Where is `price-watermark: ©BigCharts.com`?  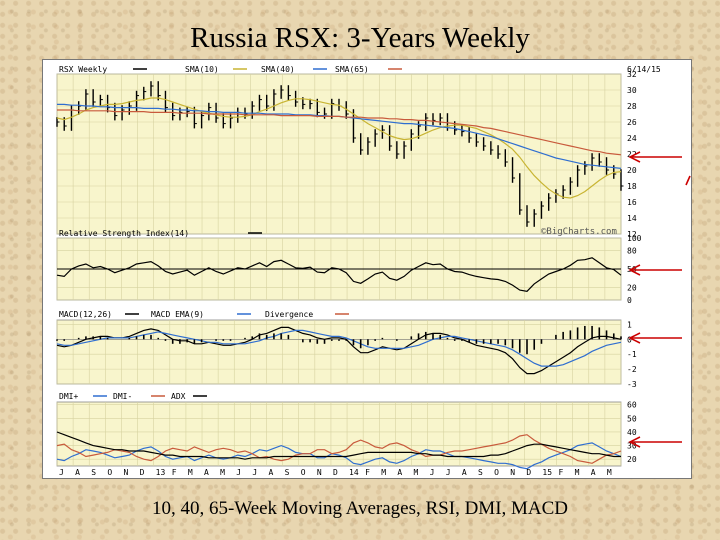 price-watermark: ©BigCharts.com is located at coordinates (579, 232).